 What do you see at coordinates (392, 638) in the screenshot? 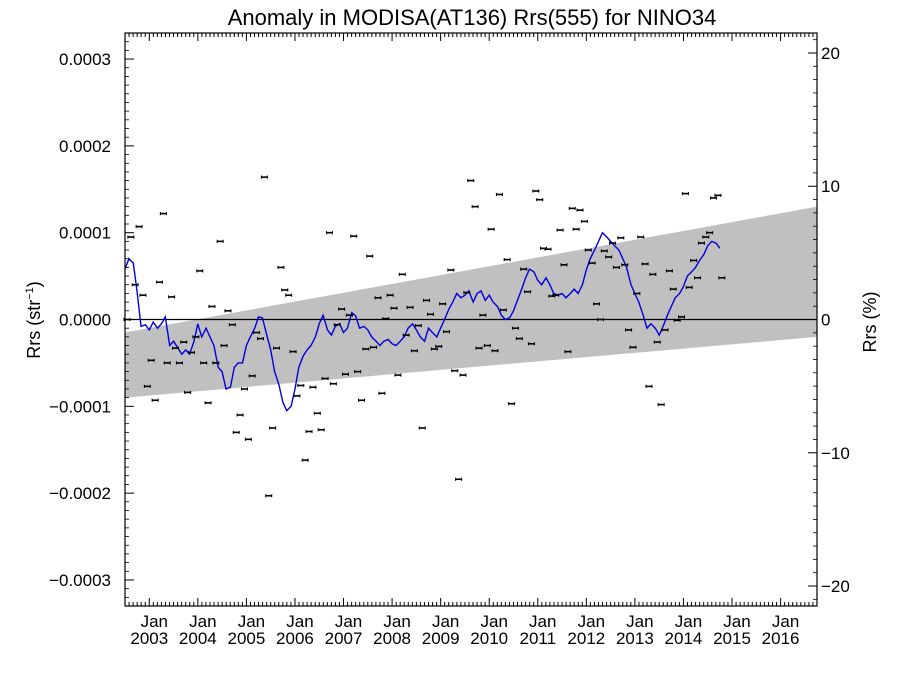
I see `x-tick-year-label: 2008` at bounding box center [392, 638].